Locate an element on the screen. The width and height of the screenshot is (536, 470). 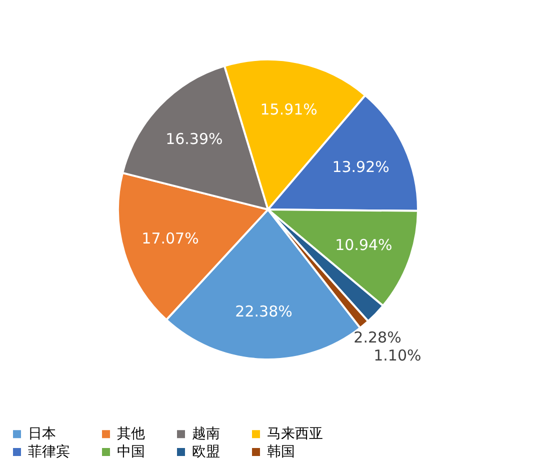
legend-label: 韩国 is located at coordinates (281, 452).